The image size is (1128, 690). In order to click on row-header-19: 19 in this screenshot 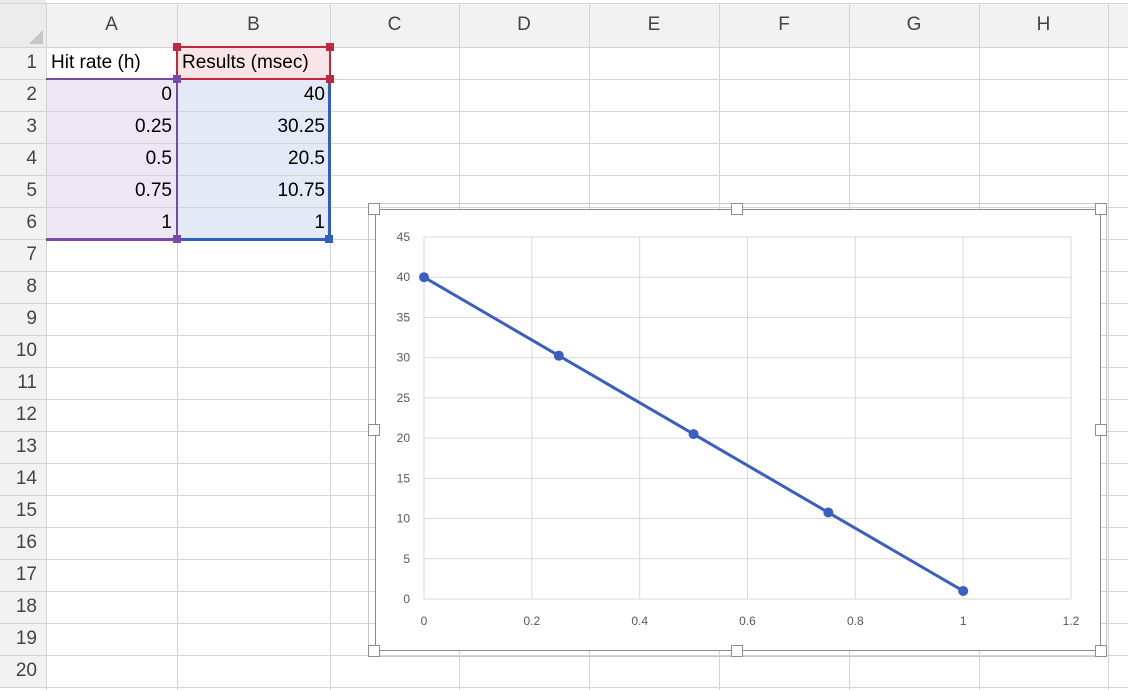, I will do `click(23, 639)`.